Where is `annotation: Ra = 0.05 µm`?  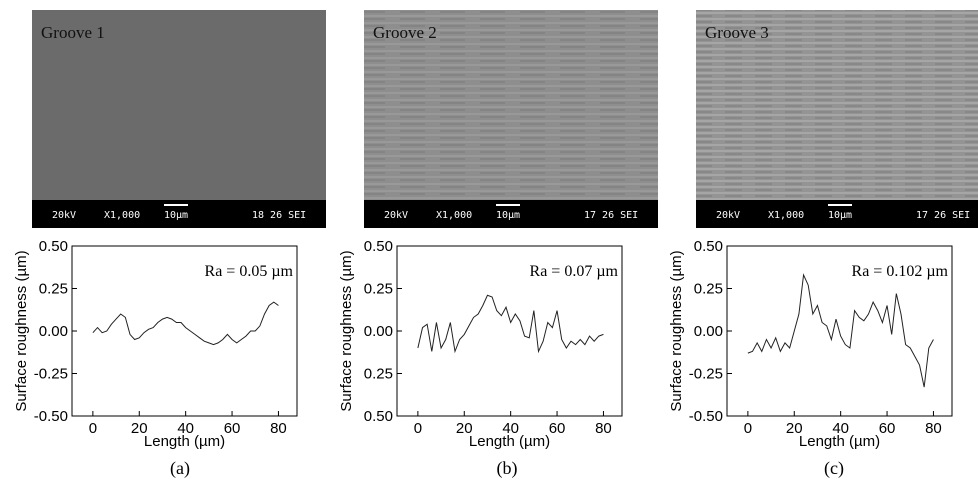 annotation: Ra = 0.05 µm is located at coordinates (249, 271).